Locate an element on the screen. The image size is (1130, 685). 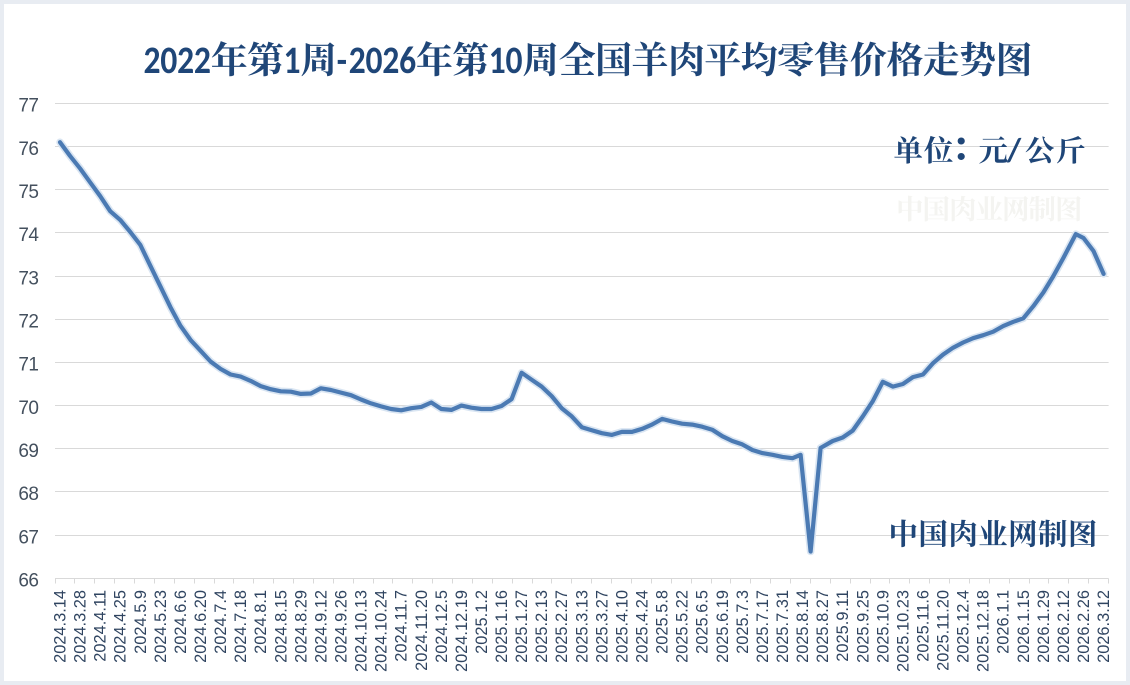
svg-text: 2026.3.12 is located at coordinates (1104, 626).